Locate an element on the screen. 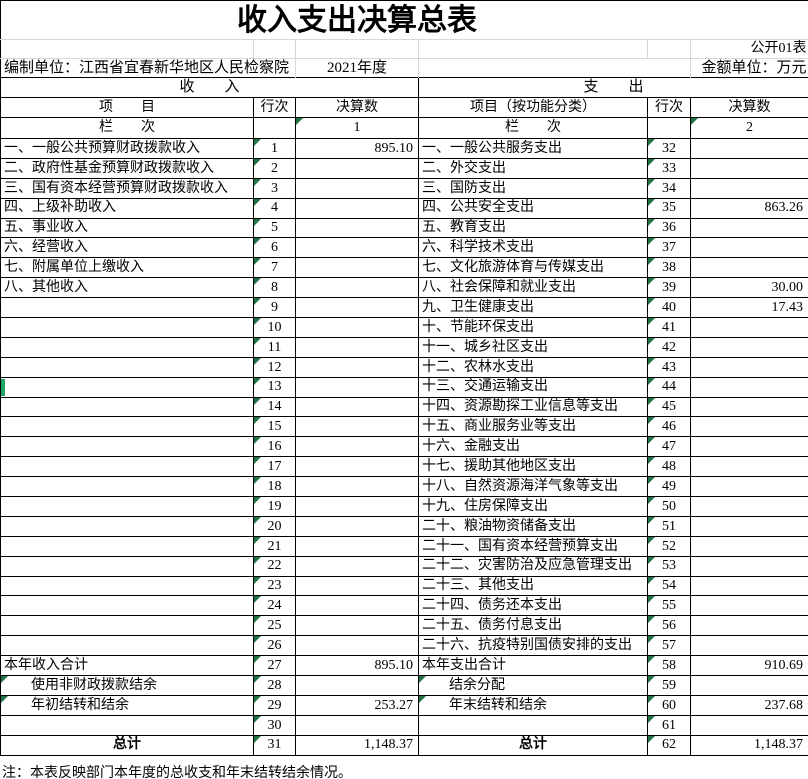 The height and width of the screenshot is (779, 808). income-row-number-cell: 21 is located at coordinates (274, 546).